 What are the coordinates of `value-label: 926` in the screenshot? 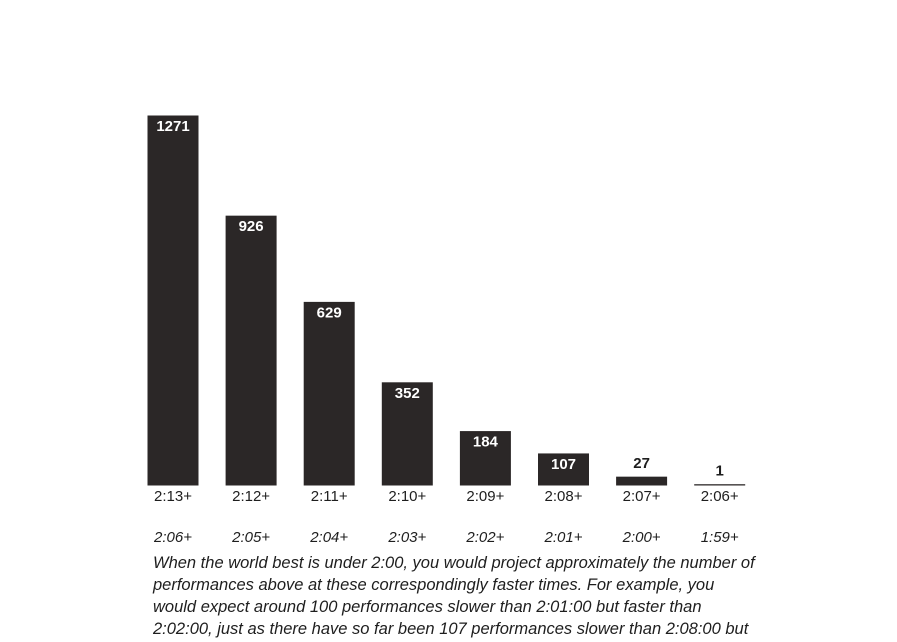 It's located at (251, 226).